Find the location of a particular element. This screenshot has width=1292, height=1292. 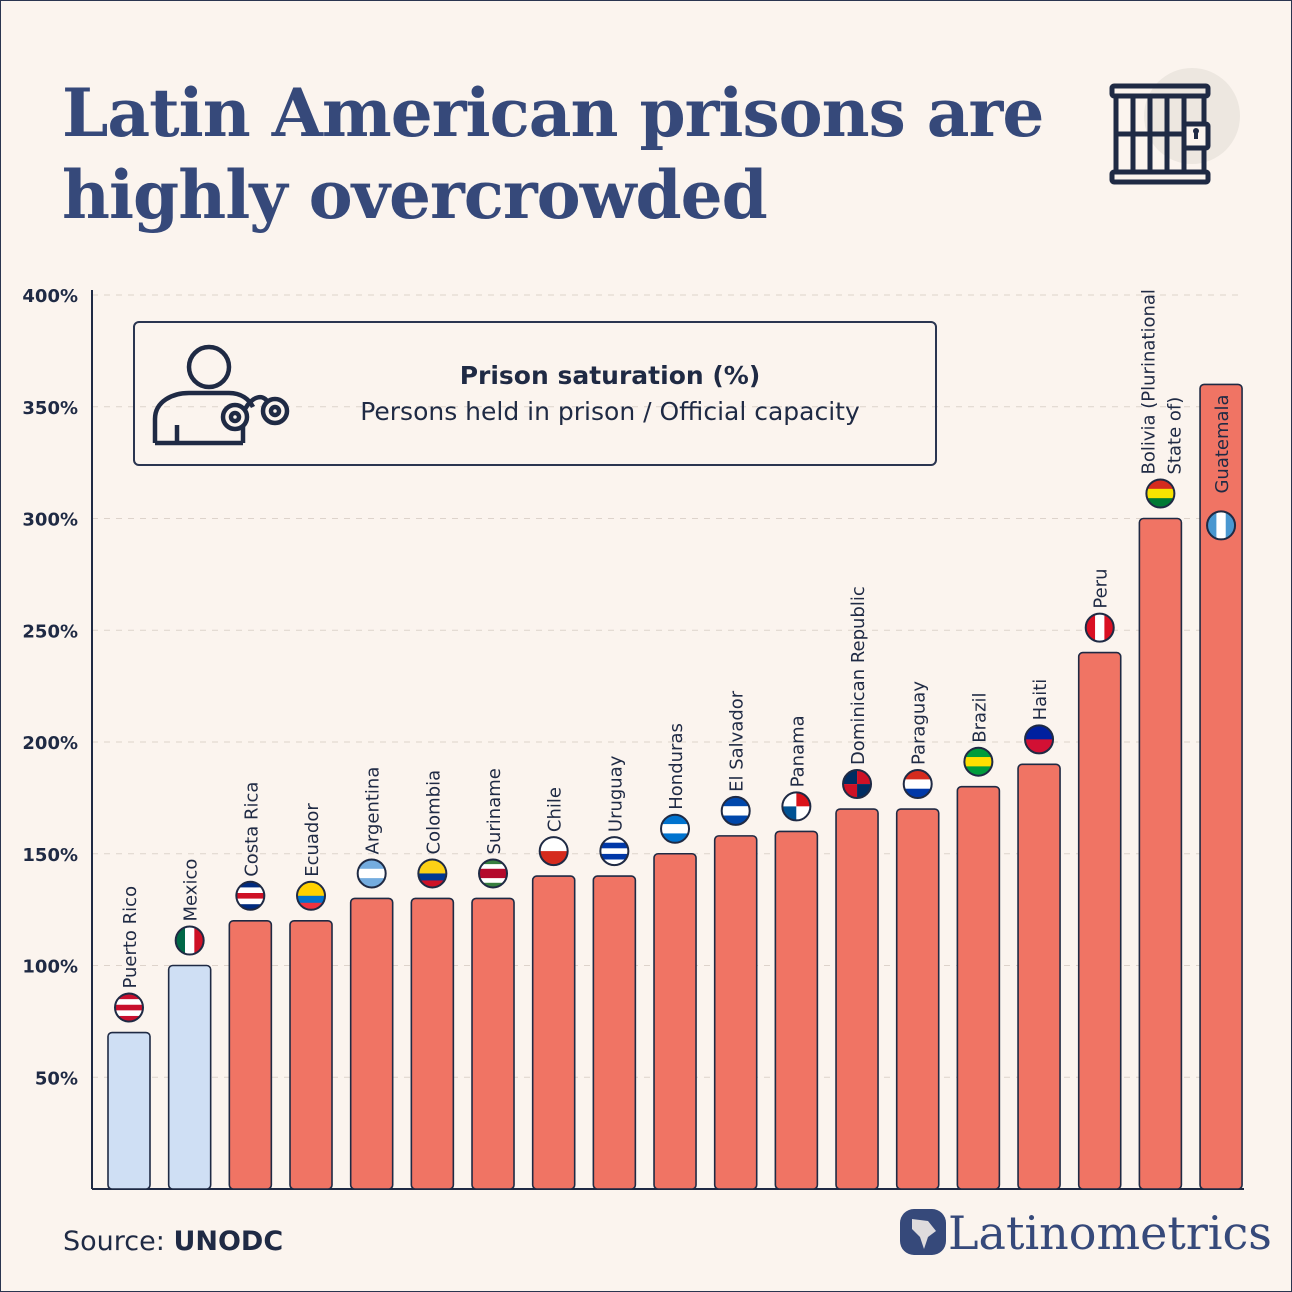

category-label: Costa Rica is located at coordinates (251, 829).